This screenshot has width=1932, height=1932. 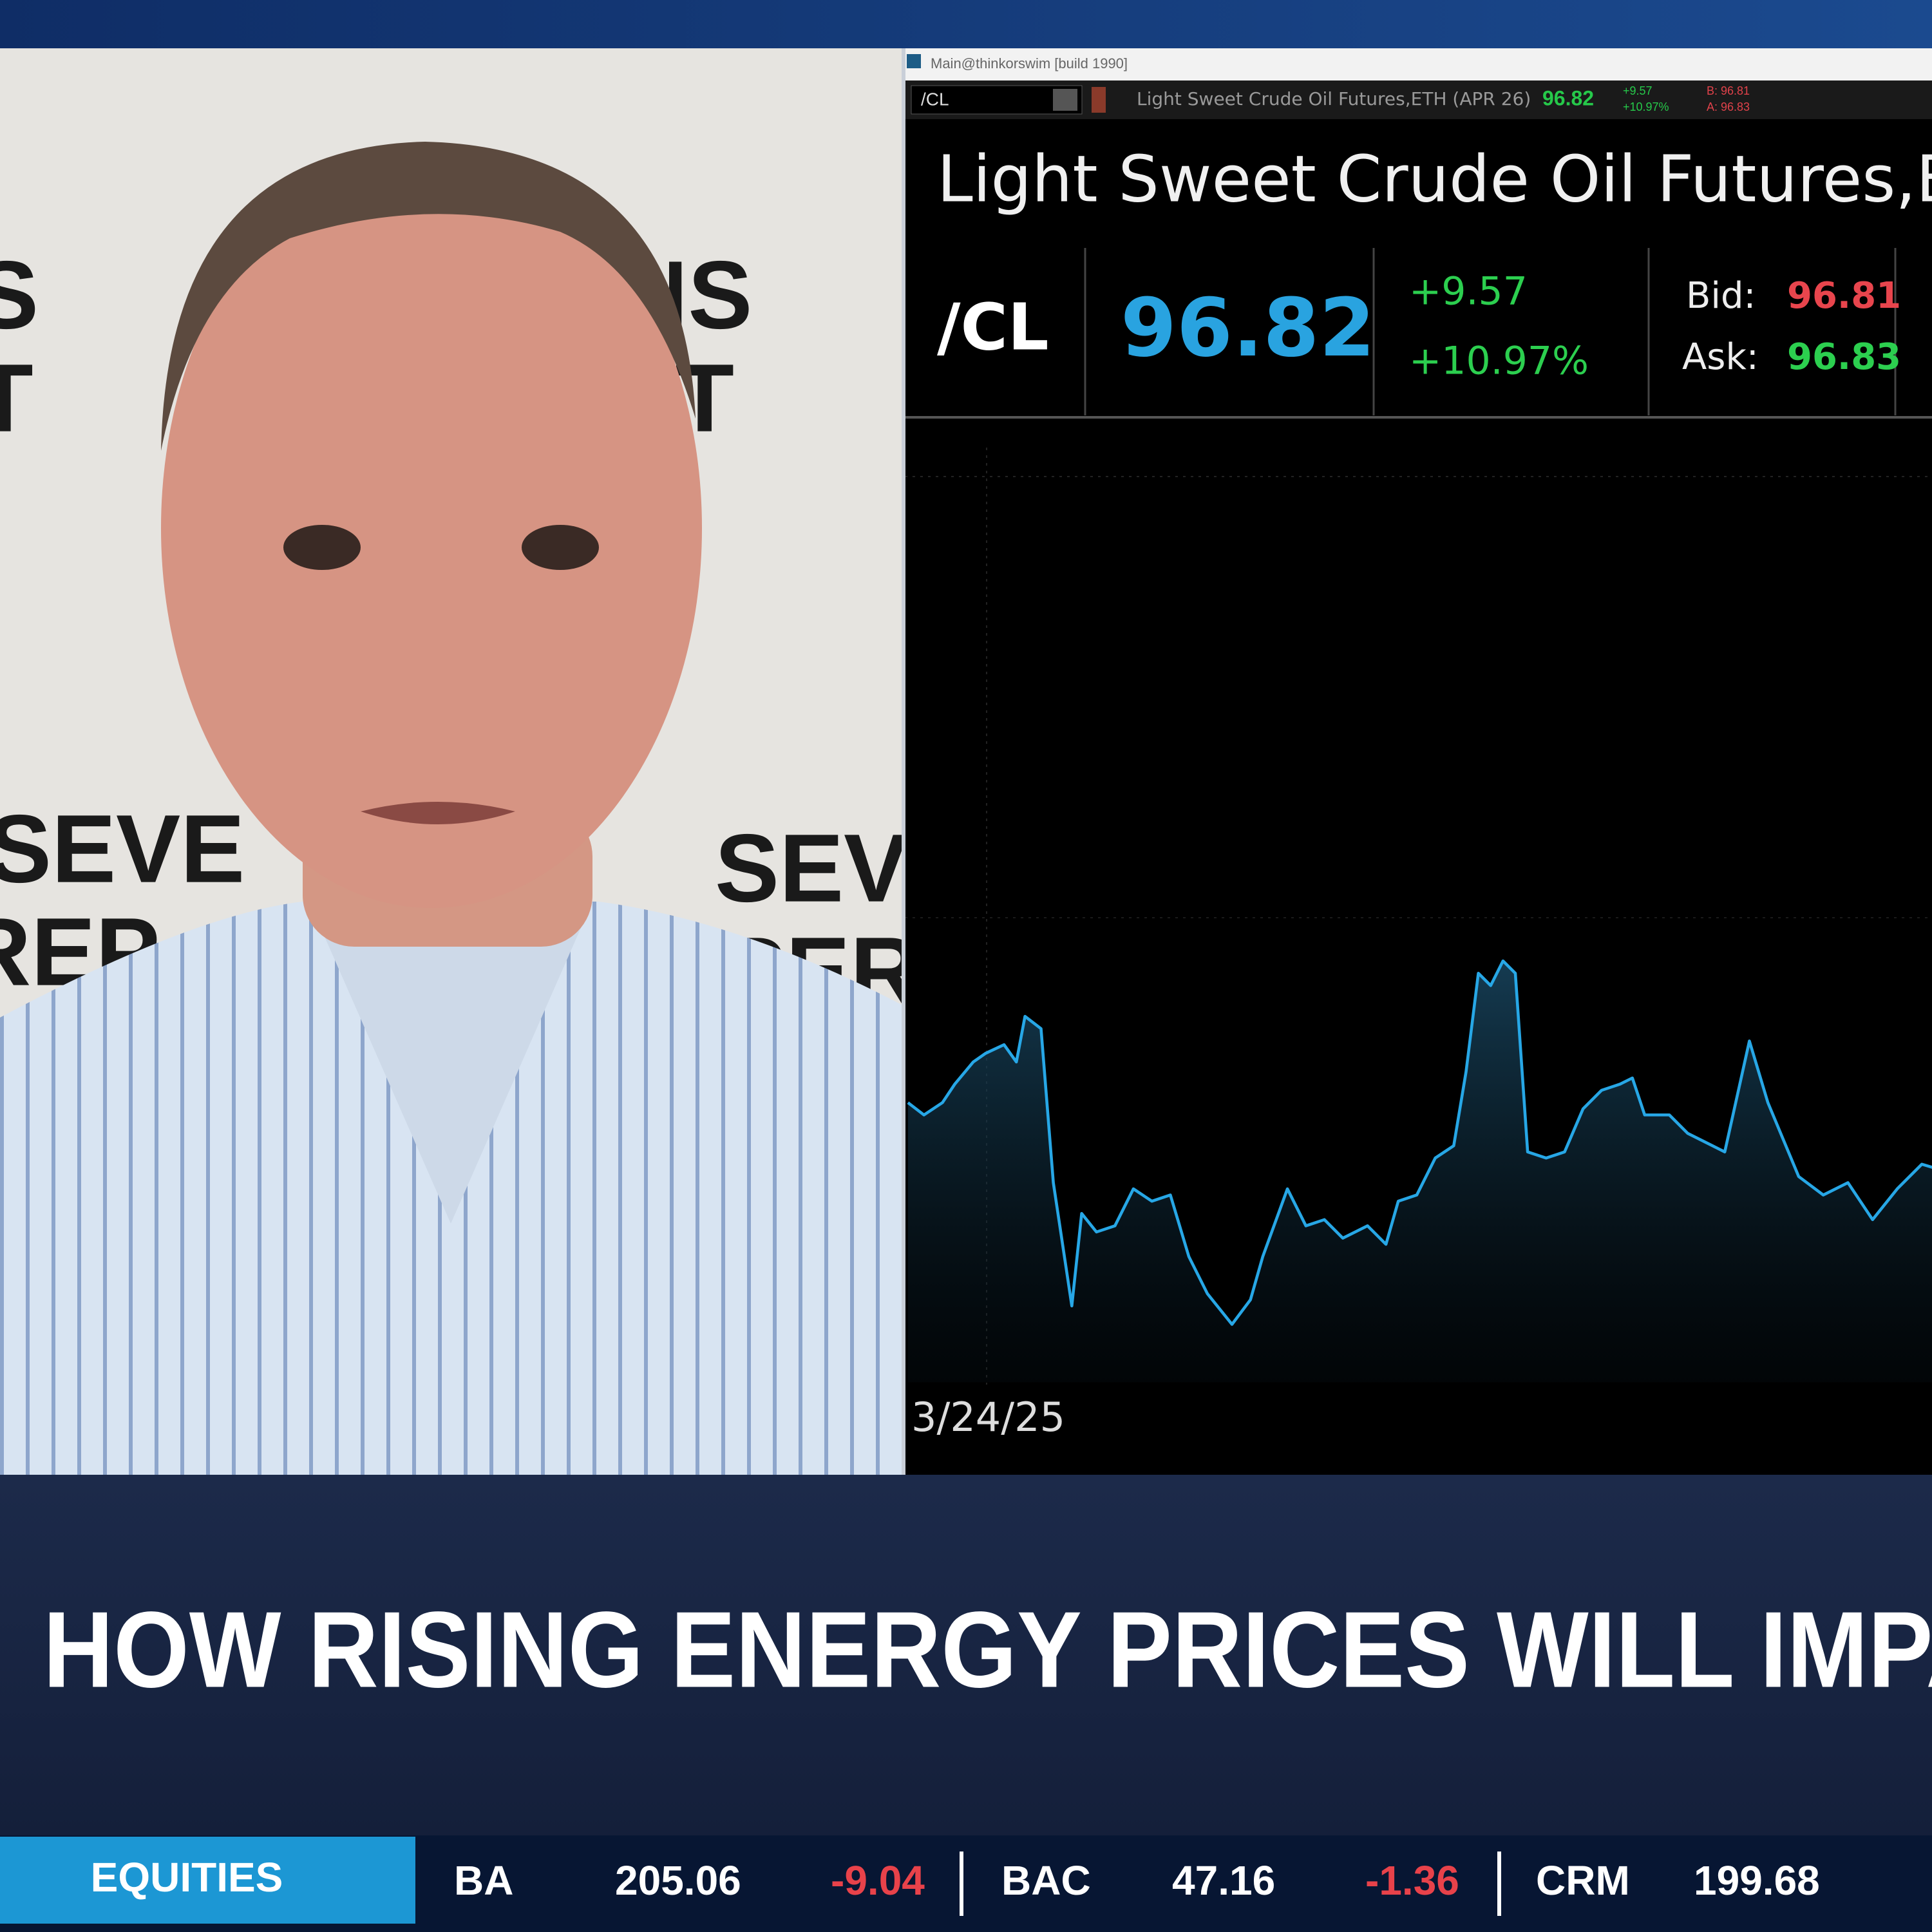 What do you see at coordinates (1223, 1880) in the screenshot?
I see `ticker-price: 47.16` at bounding box center [1223, 1880].